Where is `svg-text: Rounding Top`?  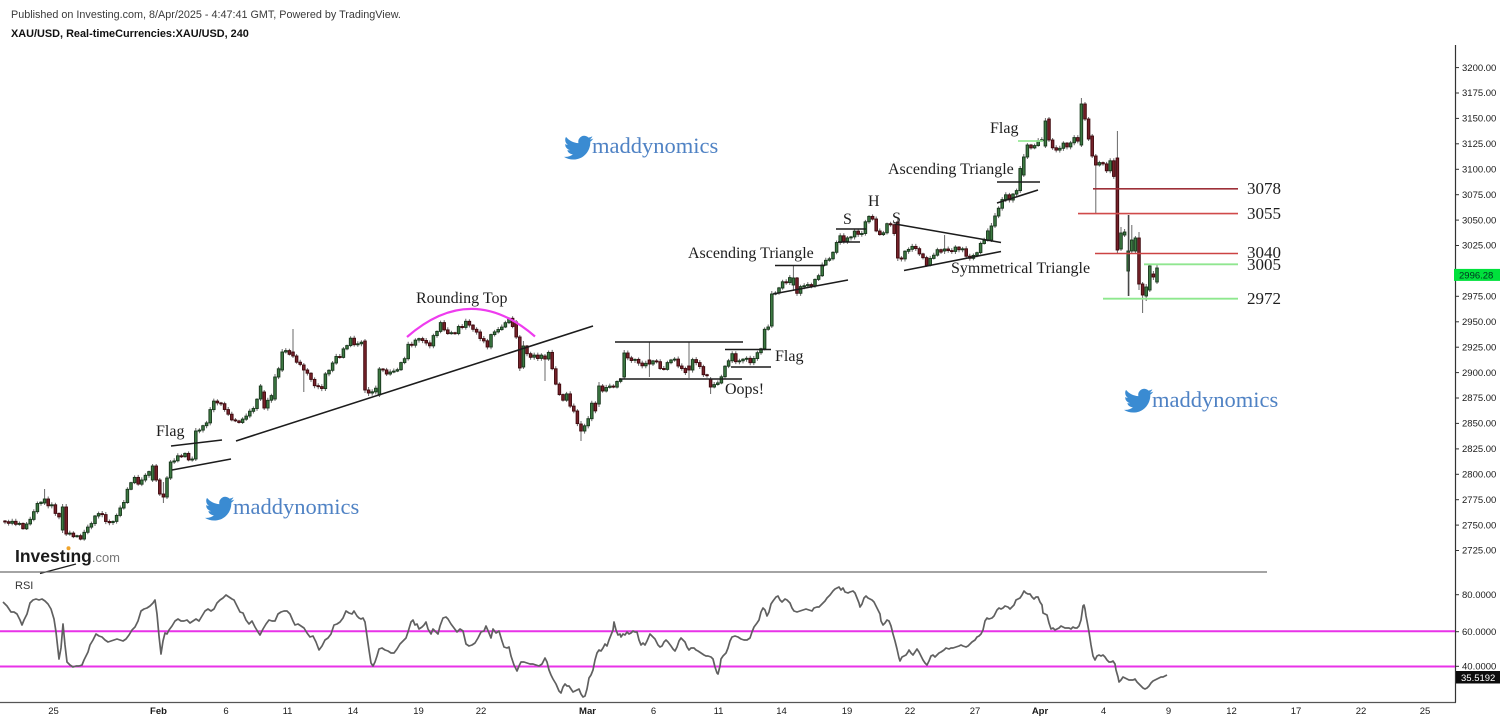 svg-text: Rounding Top is located at coordinates (461, 298).